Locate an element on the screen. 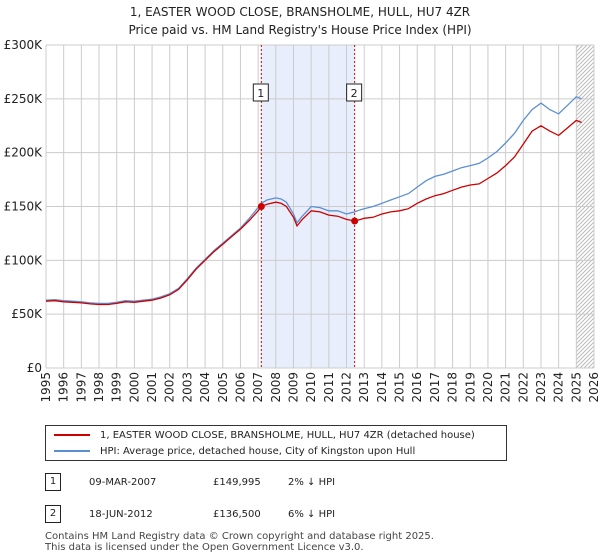 This screenshot has width=600, height=560. x-tick-label: 2022 is located at coordinates (523, 387).